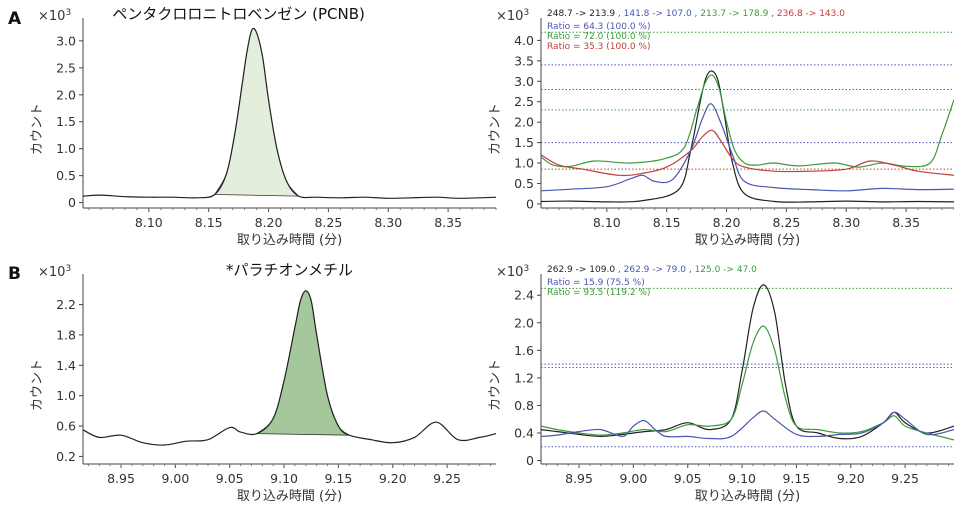  Describe the element at coordinates (66, 456) in the screenshot. I see `y-tick-label: 0.2` at that location.